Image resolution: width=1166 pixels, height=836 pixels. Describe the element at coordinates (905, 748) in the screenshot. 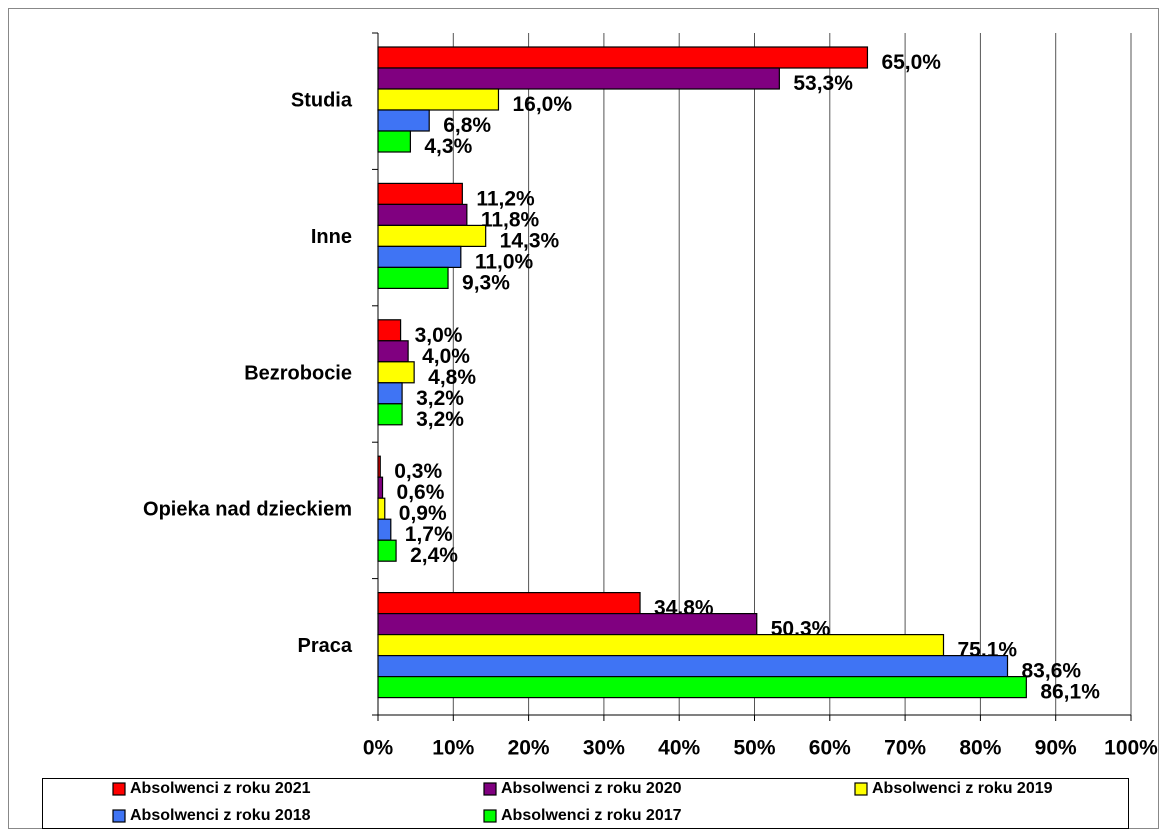

I see `x-tick-label: 70%` at that location.